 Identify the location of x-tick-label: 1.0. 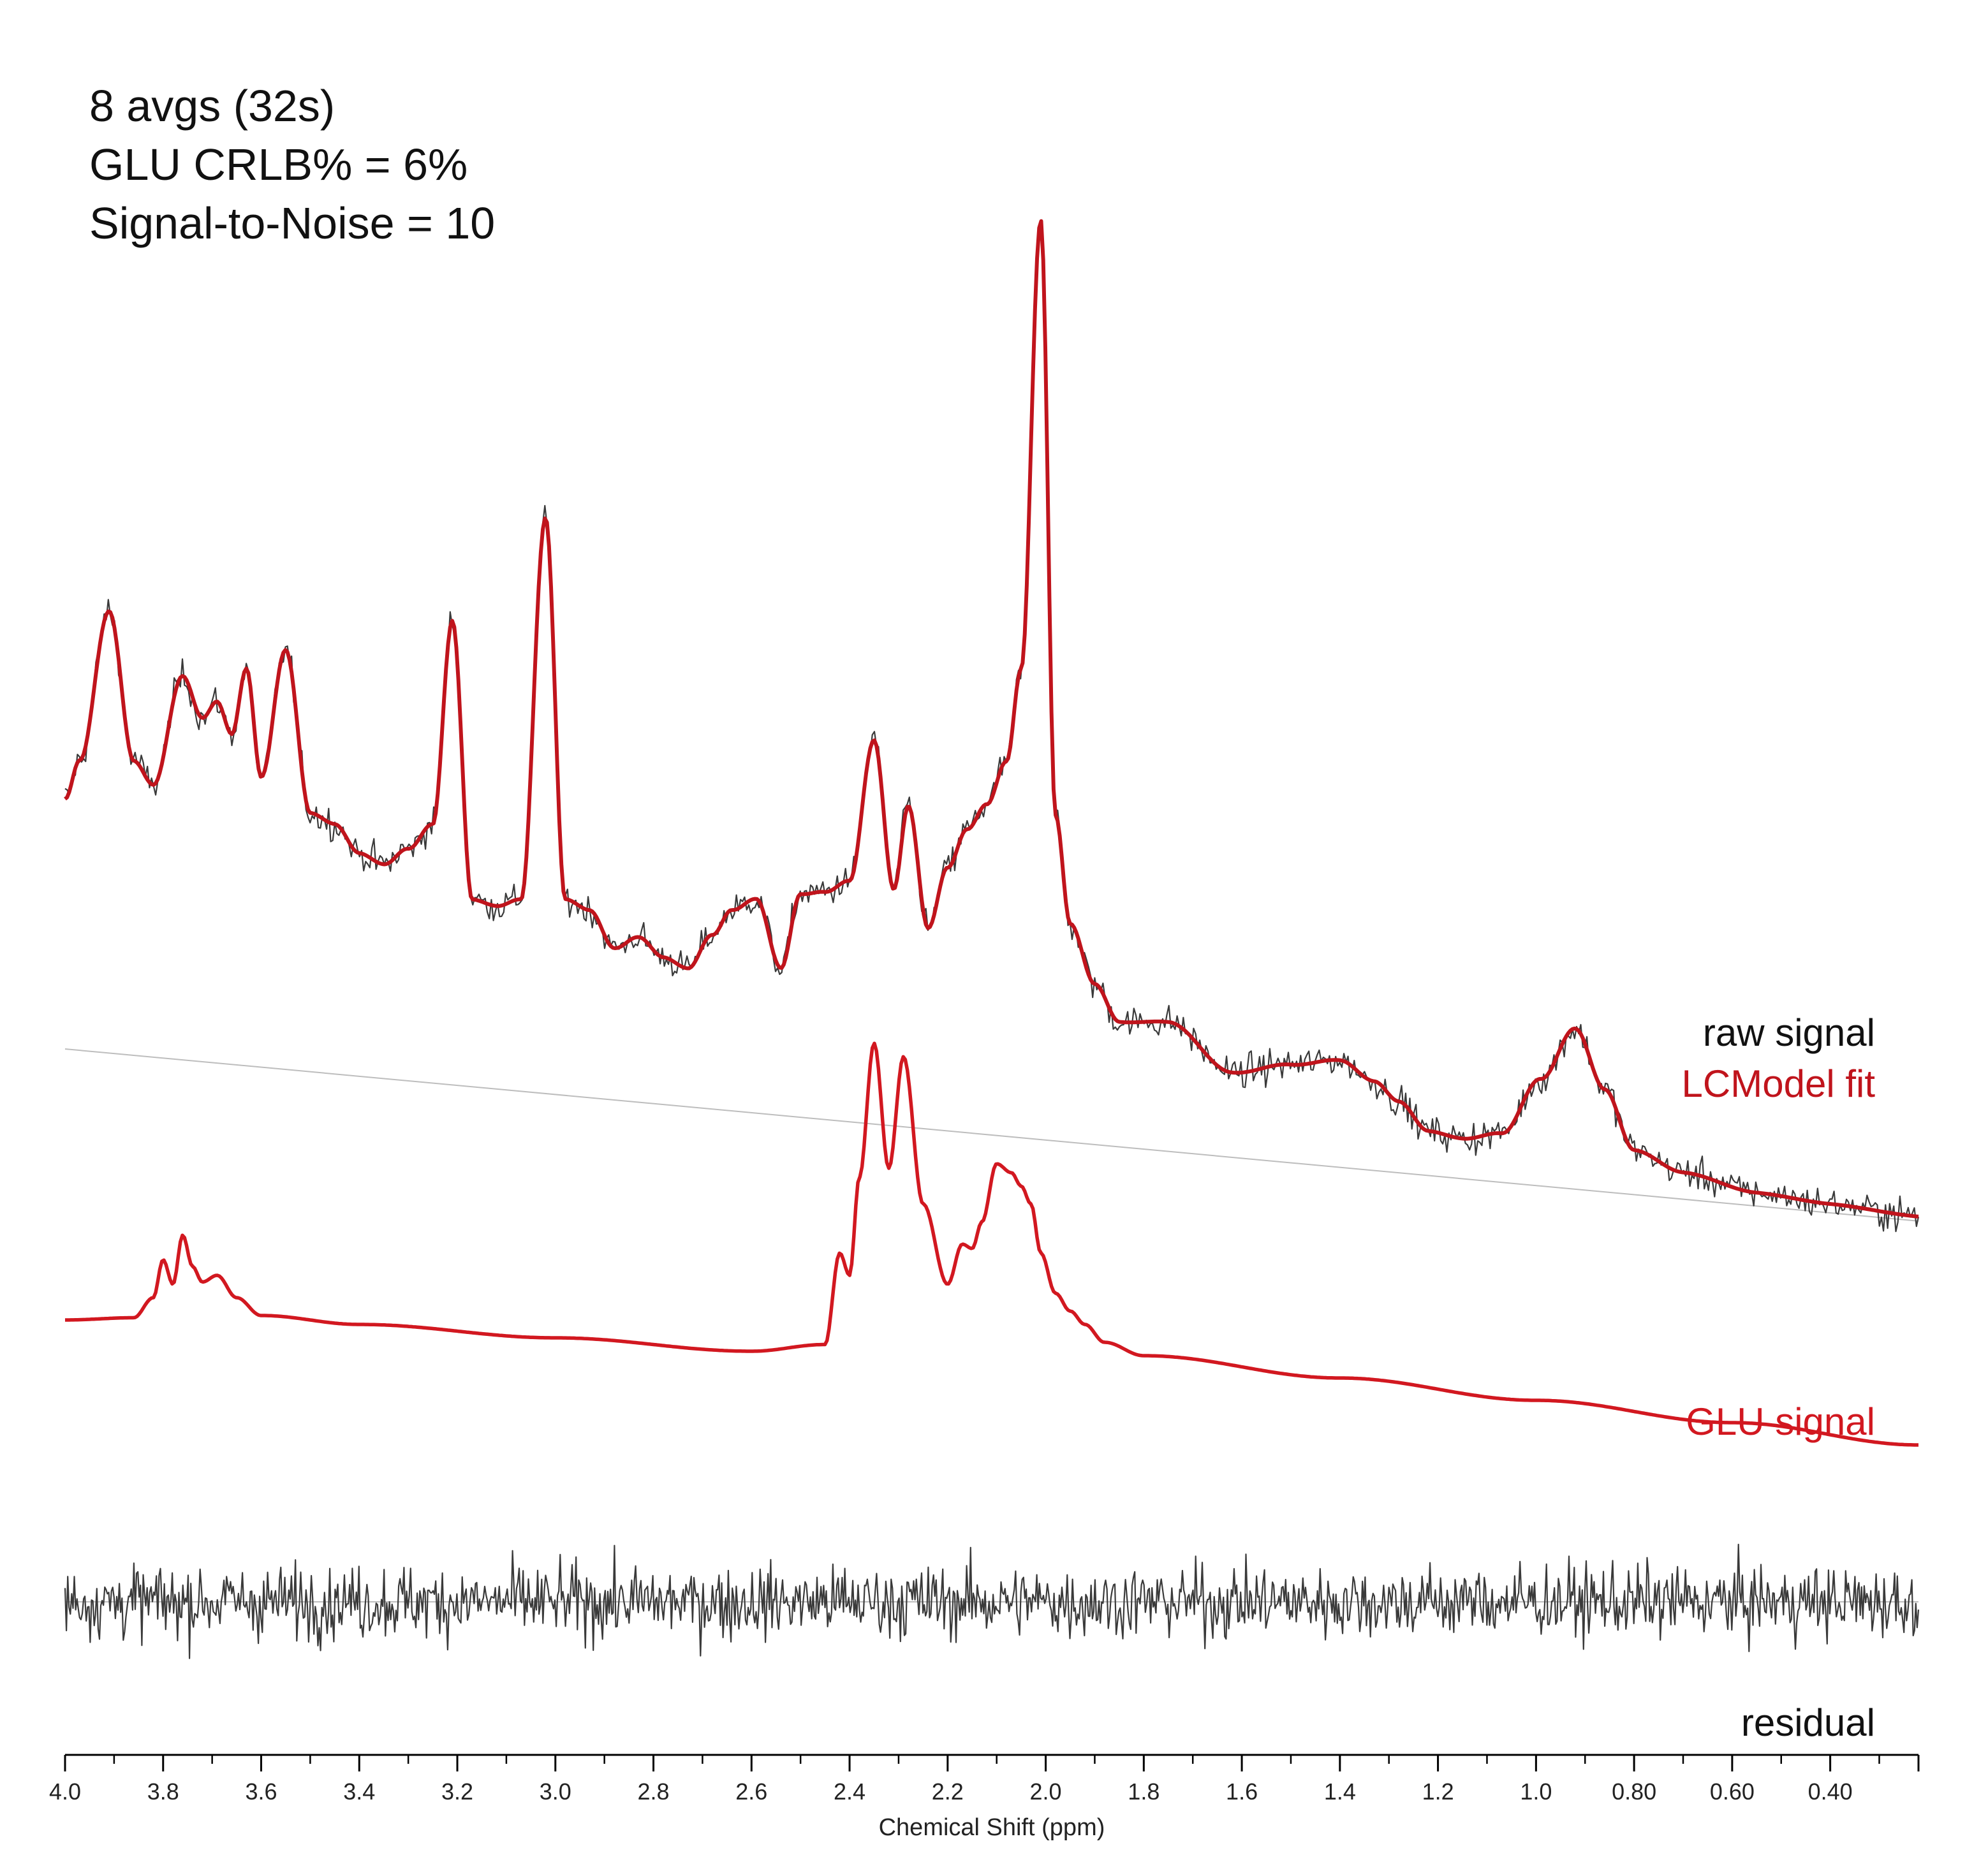
(1536, 1791).